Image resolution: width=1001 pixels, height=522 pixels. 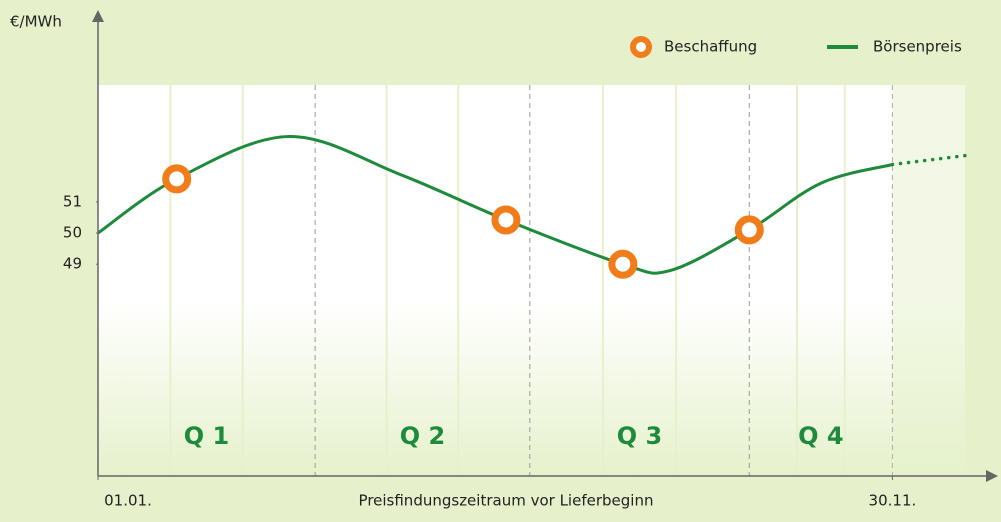 I want to click on forecast-area, so click(x=928, y=280).